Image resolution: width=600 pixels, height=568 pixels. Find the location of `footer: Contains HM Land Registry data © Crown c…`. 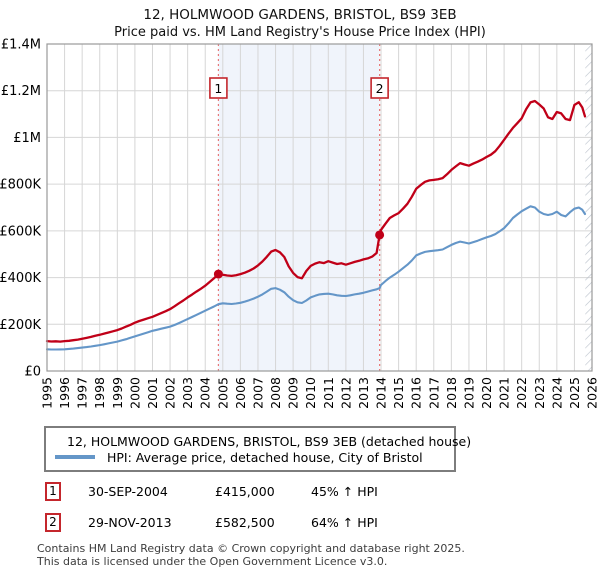

footer: Contains HM Land Registry data © Crown c… is located at coordinates (318, 555).